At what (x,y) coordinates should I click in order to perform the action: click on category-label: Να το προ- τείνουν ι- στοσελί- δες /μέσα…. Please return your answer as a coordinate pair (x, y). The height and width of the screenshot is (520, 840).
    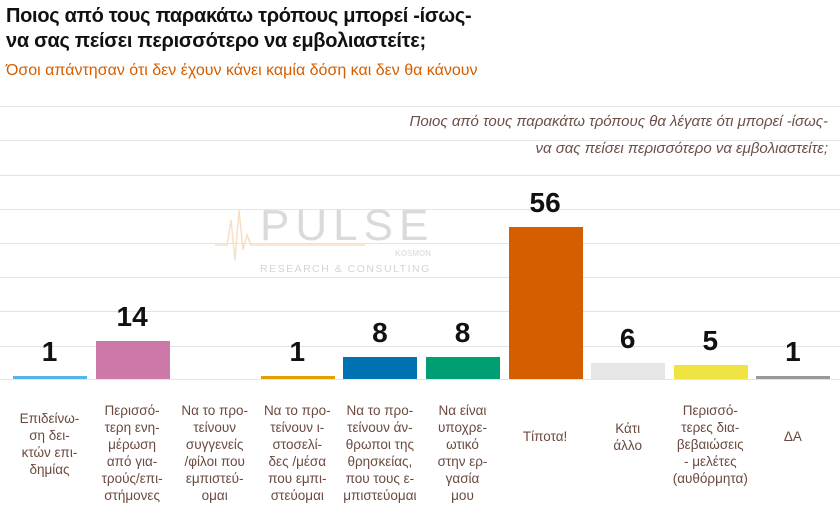
    Looking at the image, I should click on (297, 453).